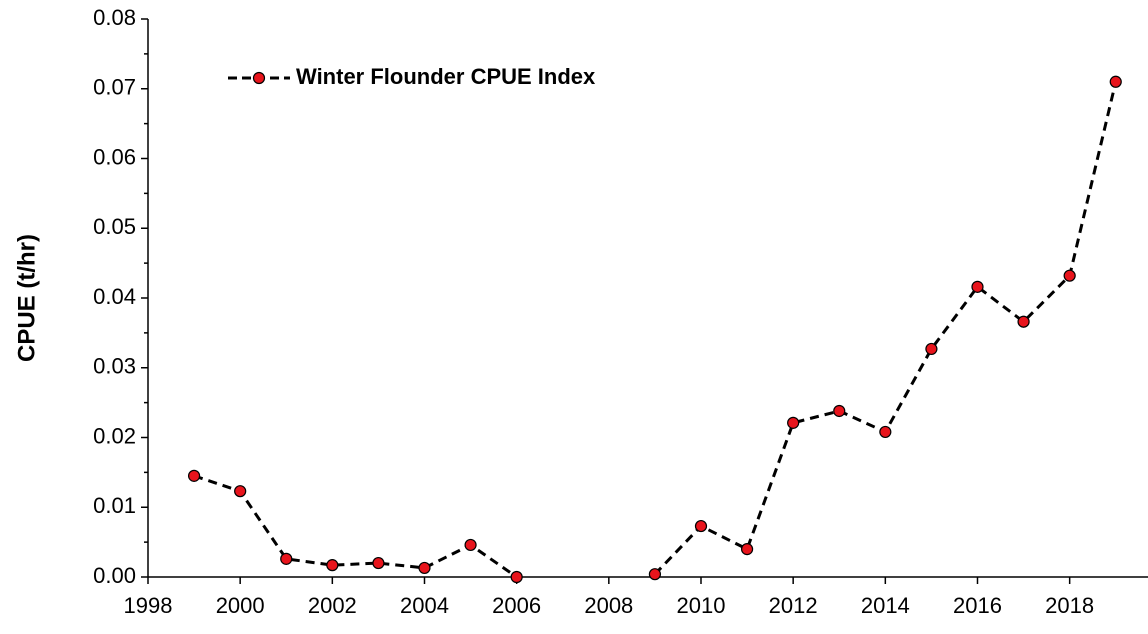 This screenshot has height=634, width=1148. Describe the element at coordinates (977, 605) in the screenshot. I see `x-tick-label: 2016` at that location.